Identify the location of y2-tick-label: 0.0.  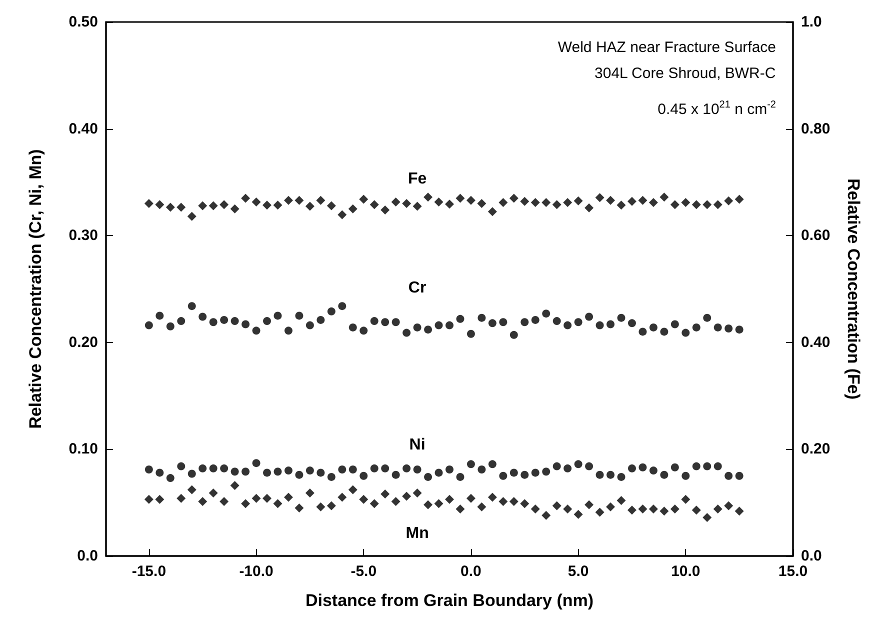
(811, 556).